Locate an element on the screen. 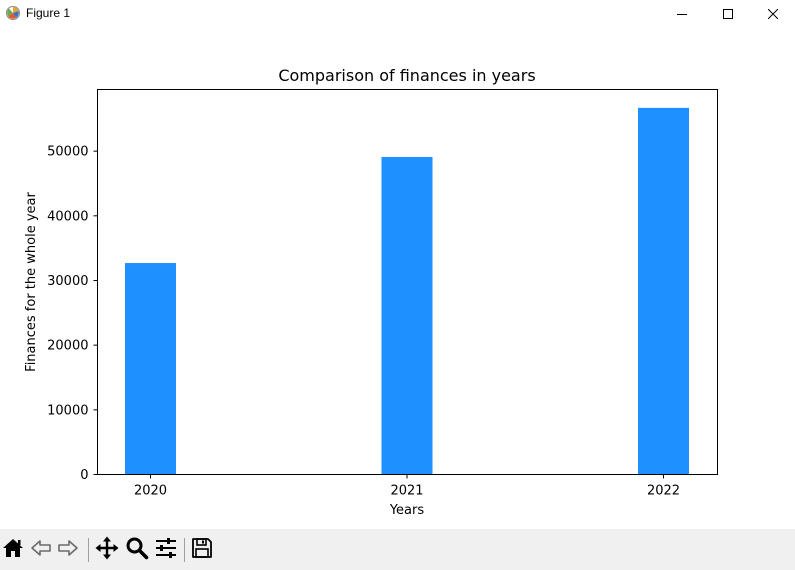 This screenshot has height=570, width=795. maximize-icon is located at coordinates (728, 14).